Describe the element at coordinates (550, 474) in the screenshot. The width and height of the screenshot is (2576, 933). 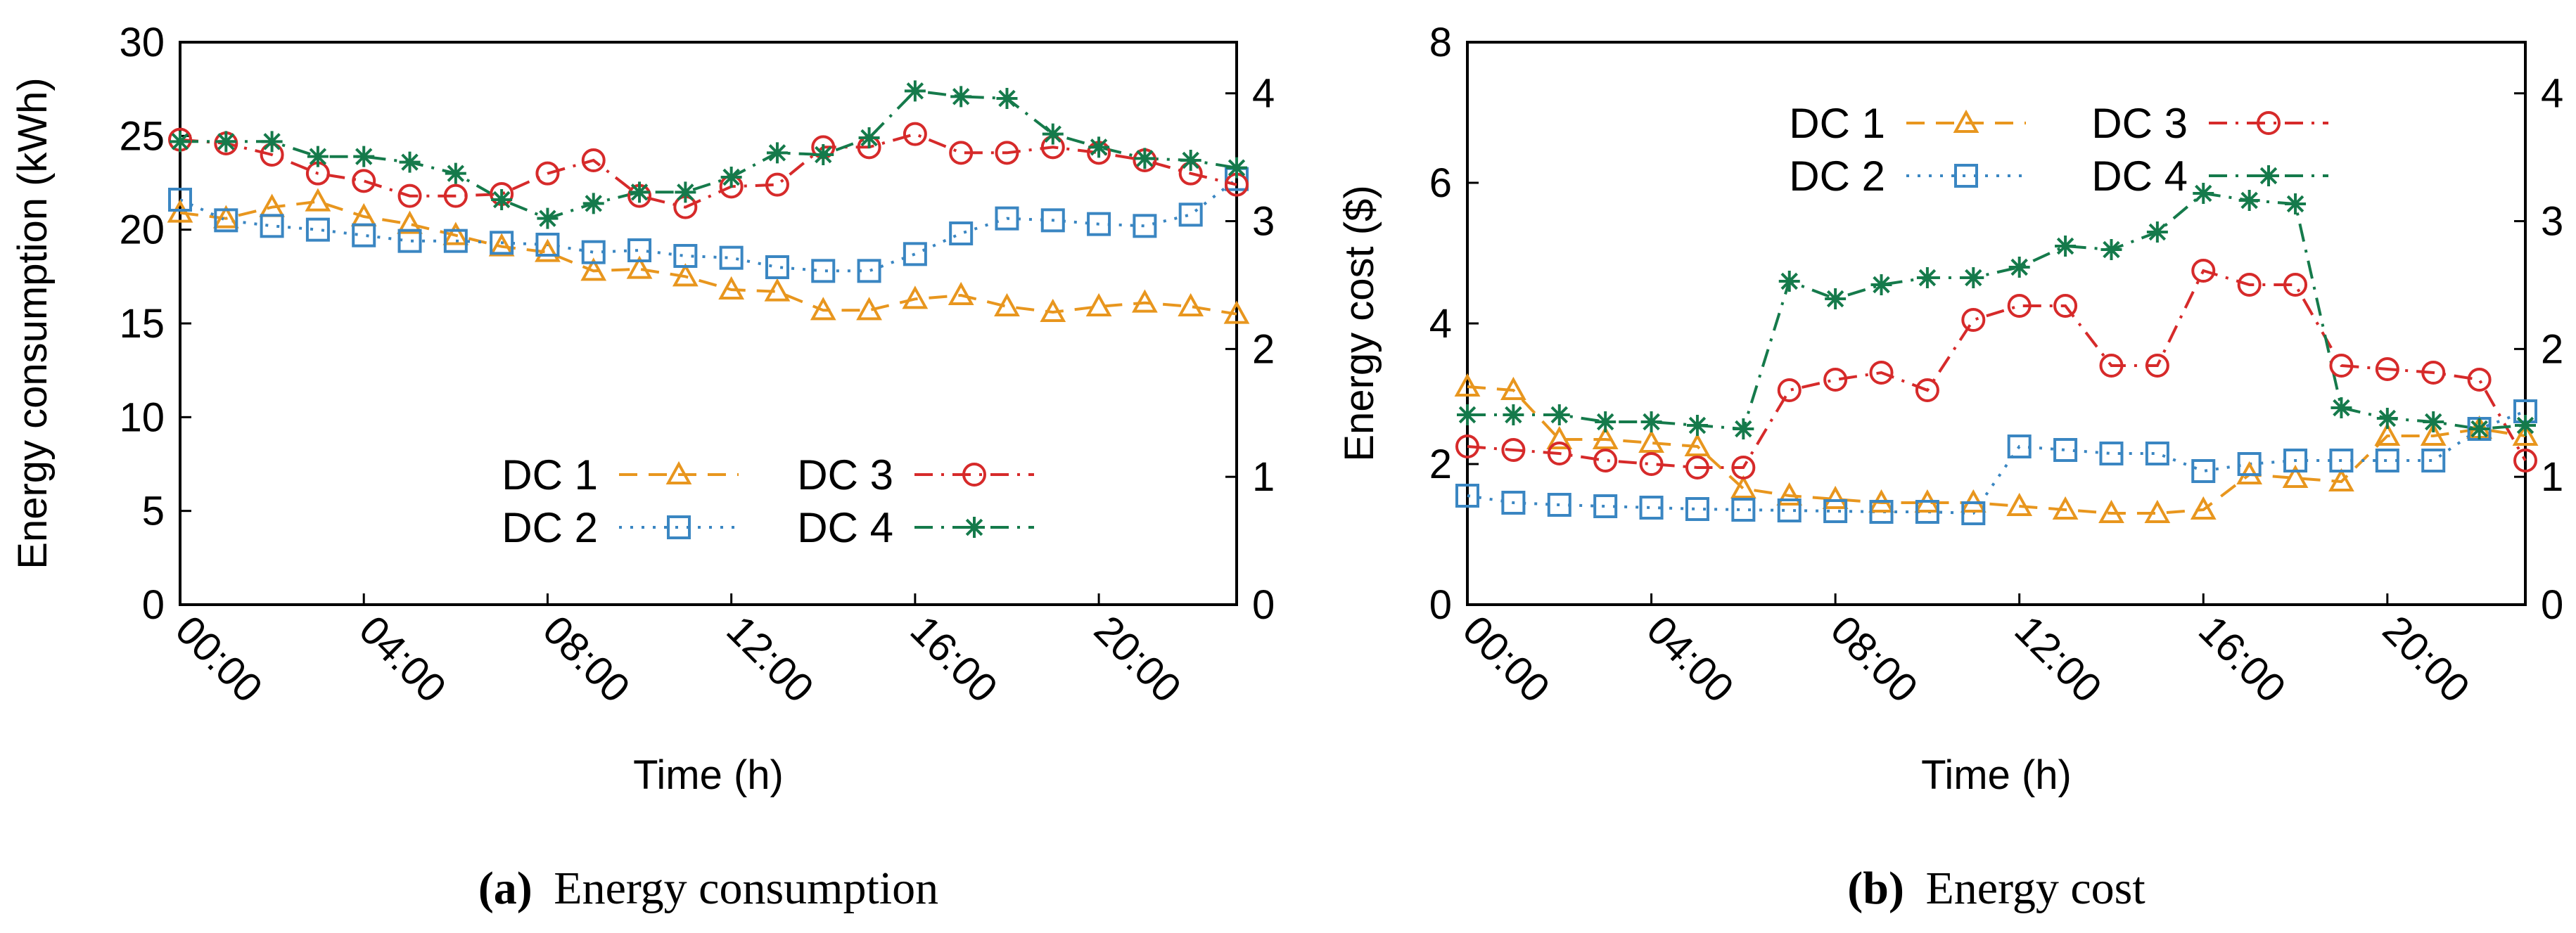
I see `legend-label-dc1: DC 1` at that location.